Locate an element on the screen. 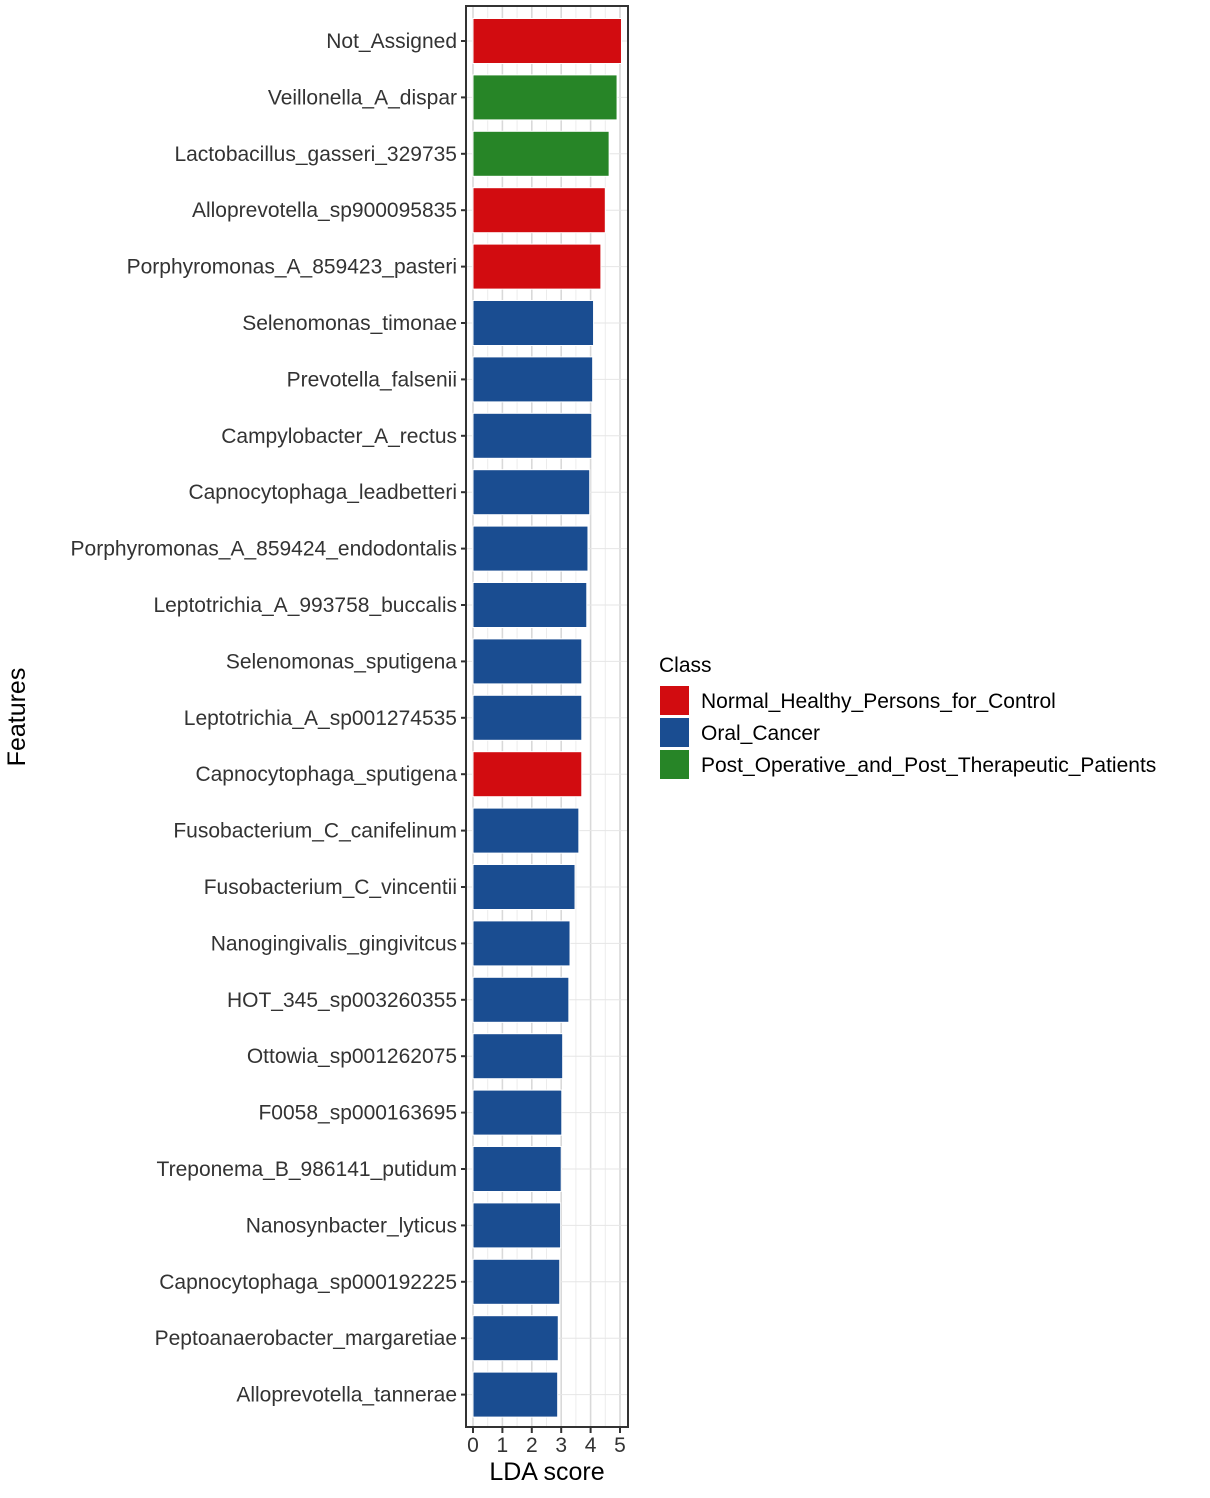 The height and width of the screenshot is (1498, 1210). y-tick-label: Ottowia_sp001262075 is located at coordinates (352, 1056).